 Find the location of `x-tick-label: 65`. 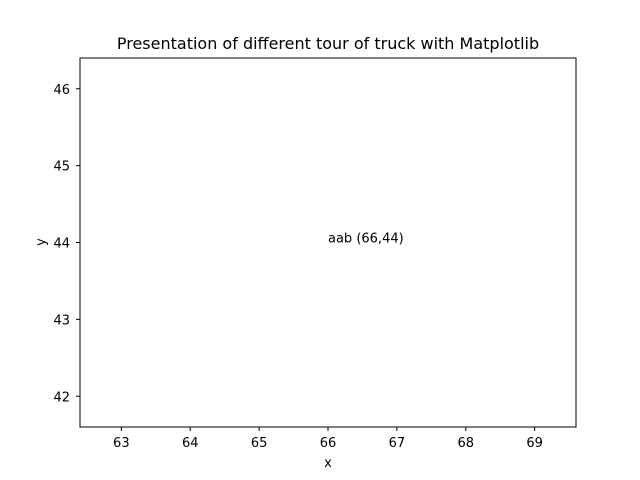

x-tick-label: 65 is located at coordinates (259, 443).